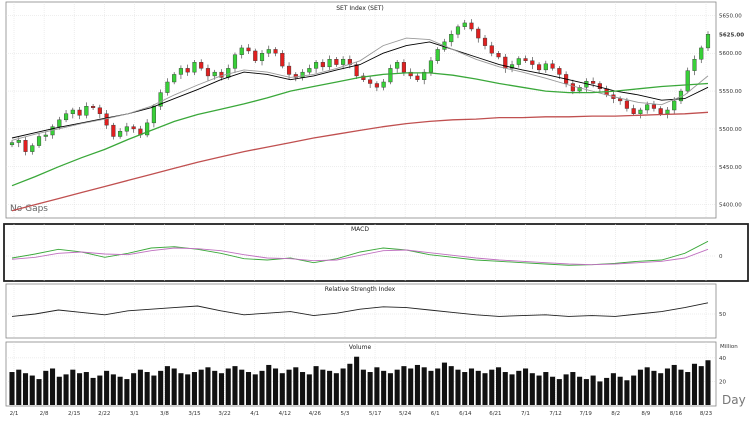 This screenshot has height=422, width=750. Describe the element at coordinates (731, 35) in the screenshot. I see `last-price-label: 5625.00` at that location.